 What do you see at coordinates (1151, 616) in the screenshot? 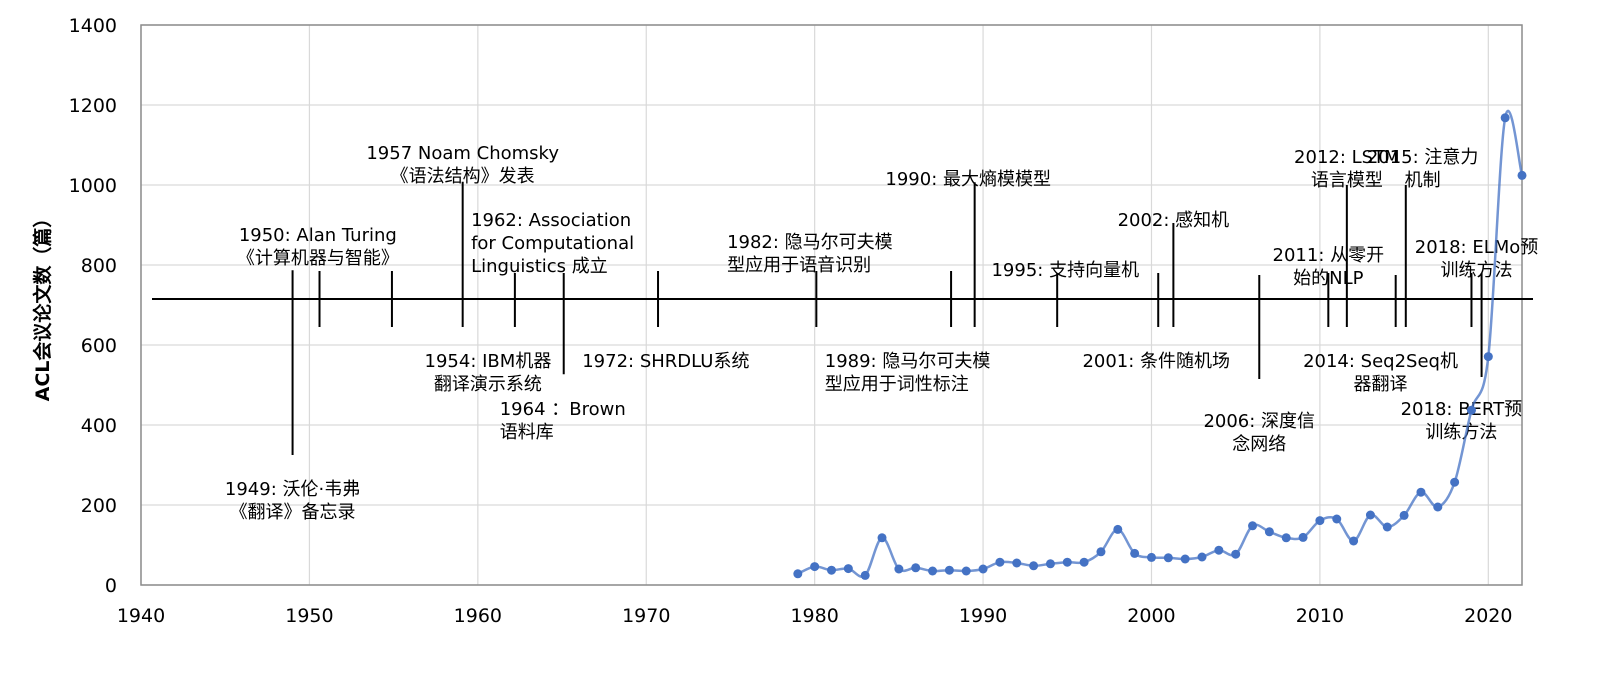
I see `x-tick-label: 2000` at bounding box center [1151, 616].